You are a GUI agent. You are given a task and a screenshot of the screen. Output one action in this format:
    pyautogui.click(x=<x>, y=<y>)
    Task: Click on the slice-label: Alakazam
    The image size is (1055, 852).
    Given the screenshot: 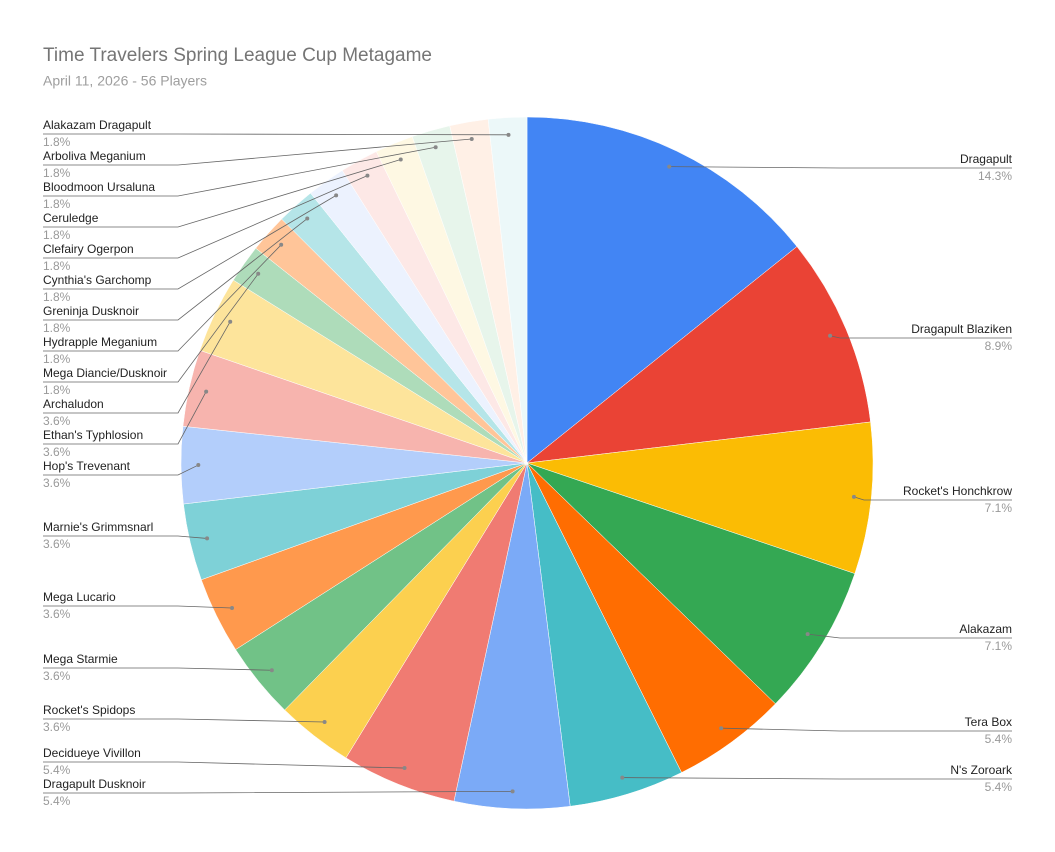 What is the action you would take?
    pyautogui.click(x=985, y=629)
    